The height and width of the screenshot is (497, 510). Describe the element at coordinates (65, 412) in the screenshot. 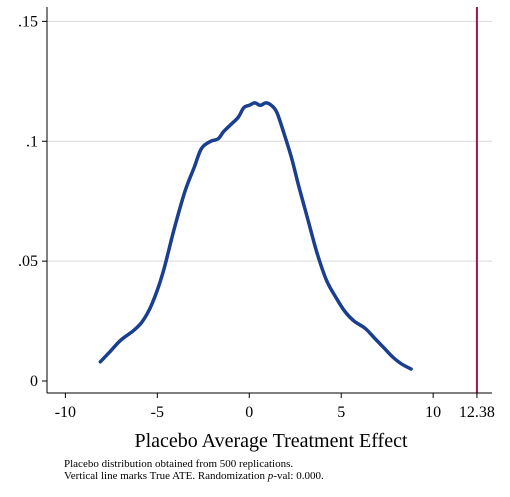

I see `x-tick-label-0: -10` at that location.